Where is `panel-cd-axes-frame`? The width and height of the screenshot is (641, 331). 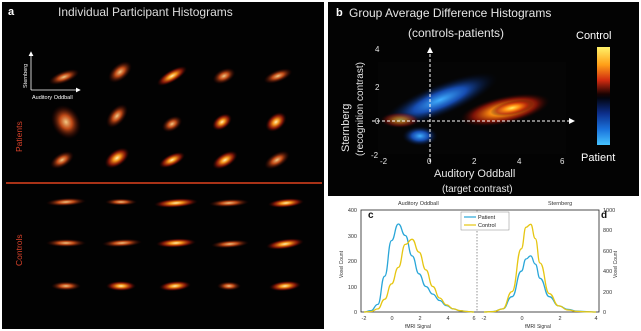
panel-cd-axes-frame is located at coordinates (480, 261).